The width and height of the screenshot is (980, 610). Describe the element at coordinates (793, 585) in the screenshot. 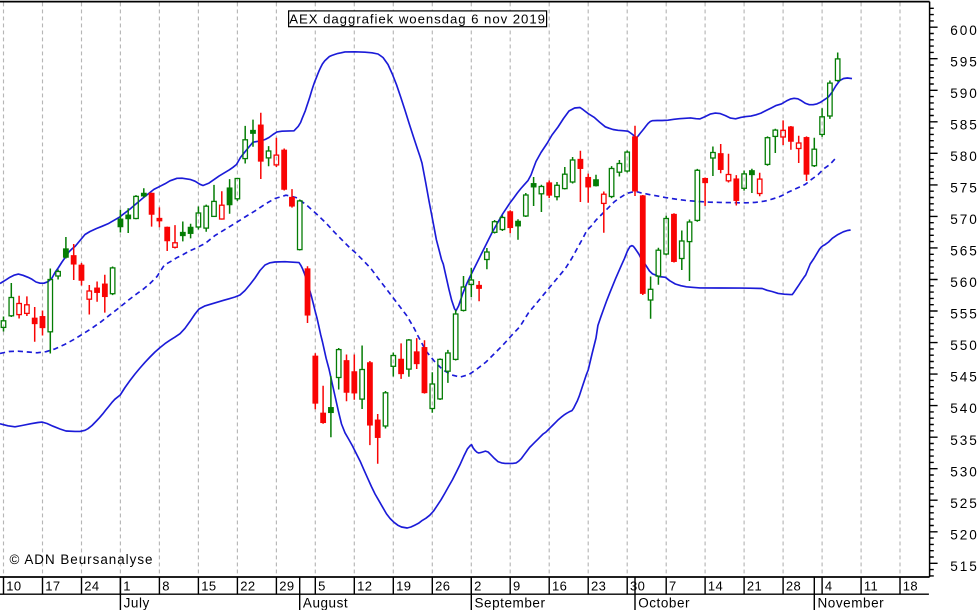

I see `svg-text: 28` at that location.